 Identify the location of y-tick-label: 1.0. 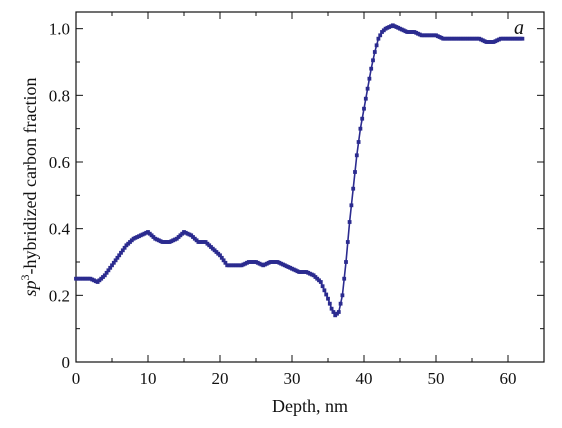
(59, 29).